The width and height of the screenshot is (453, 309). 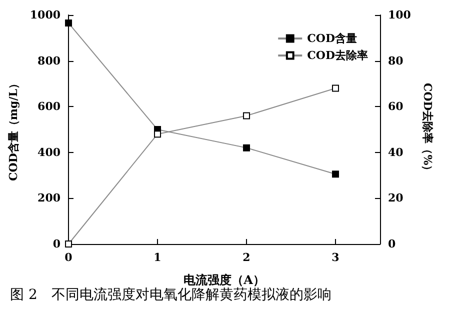 What do you see at coordinates (332, 38) in the screenshot?
I see `legend-label: COD含量` at bounding box center [332, 38].